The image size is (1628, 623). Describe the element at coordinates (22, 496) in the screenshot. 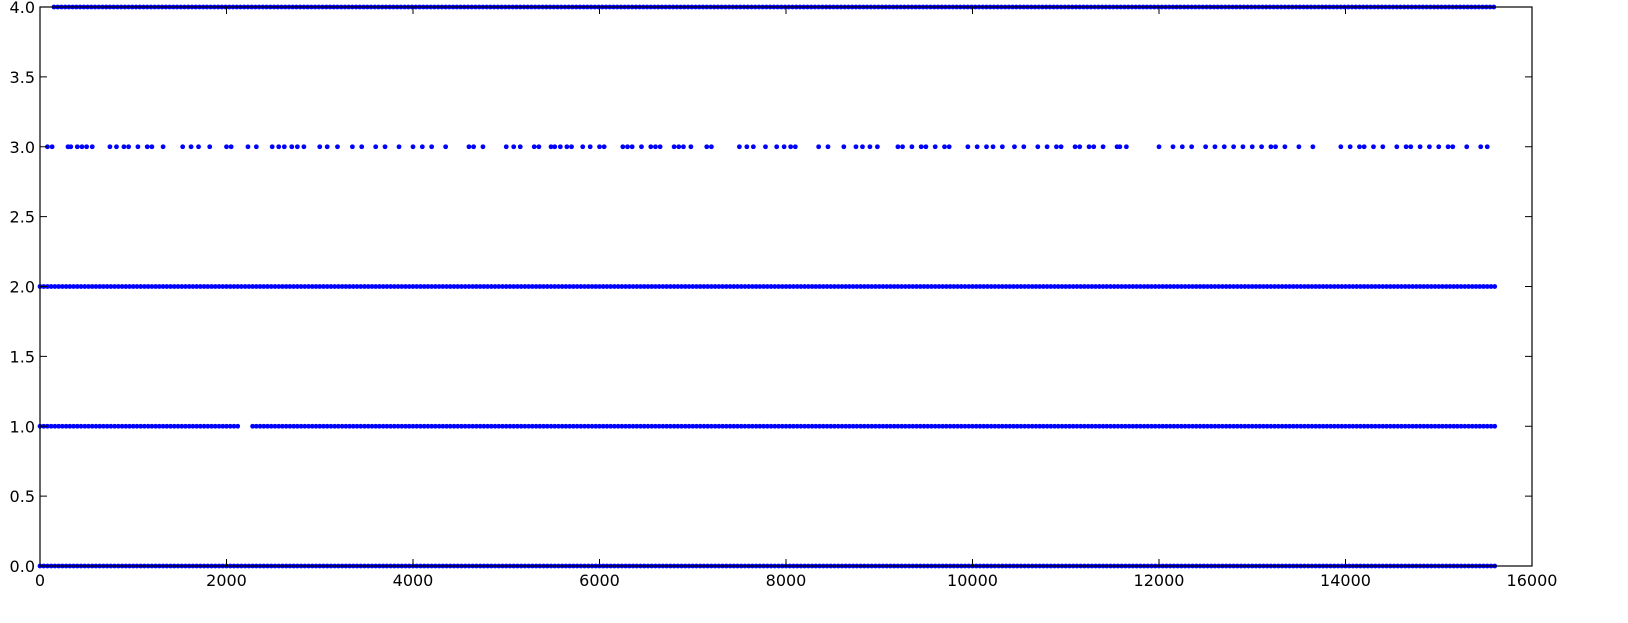

I see `y-tick-label: 0.5` at that location.